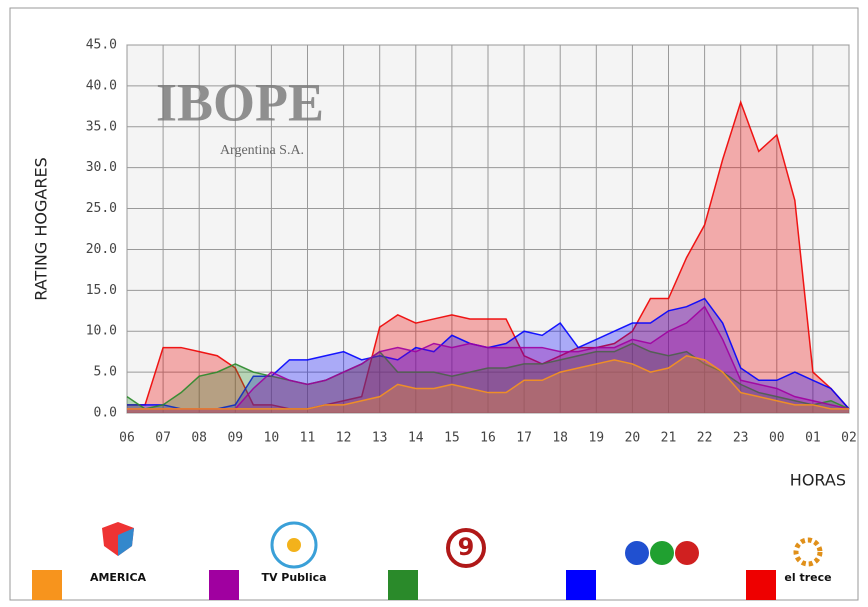  I want to click on x-tick-label: 16, so click(488, 438).